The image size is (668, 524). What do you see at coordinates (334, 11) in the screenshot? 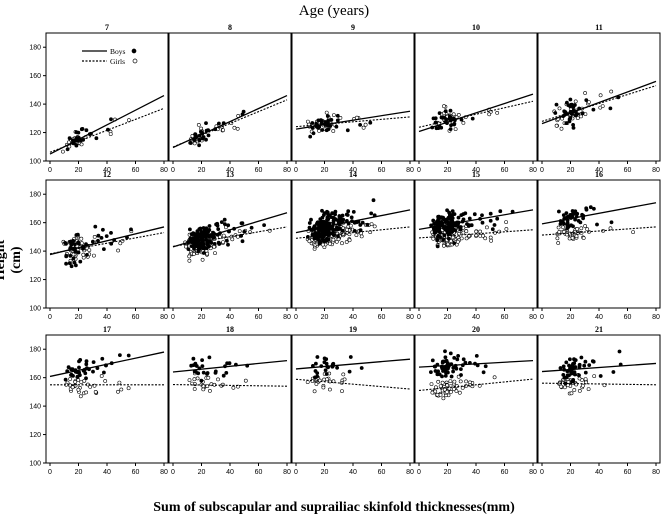
I see `overall-title: Age (years)` at bounding box center [334, 11].